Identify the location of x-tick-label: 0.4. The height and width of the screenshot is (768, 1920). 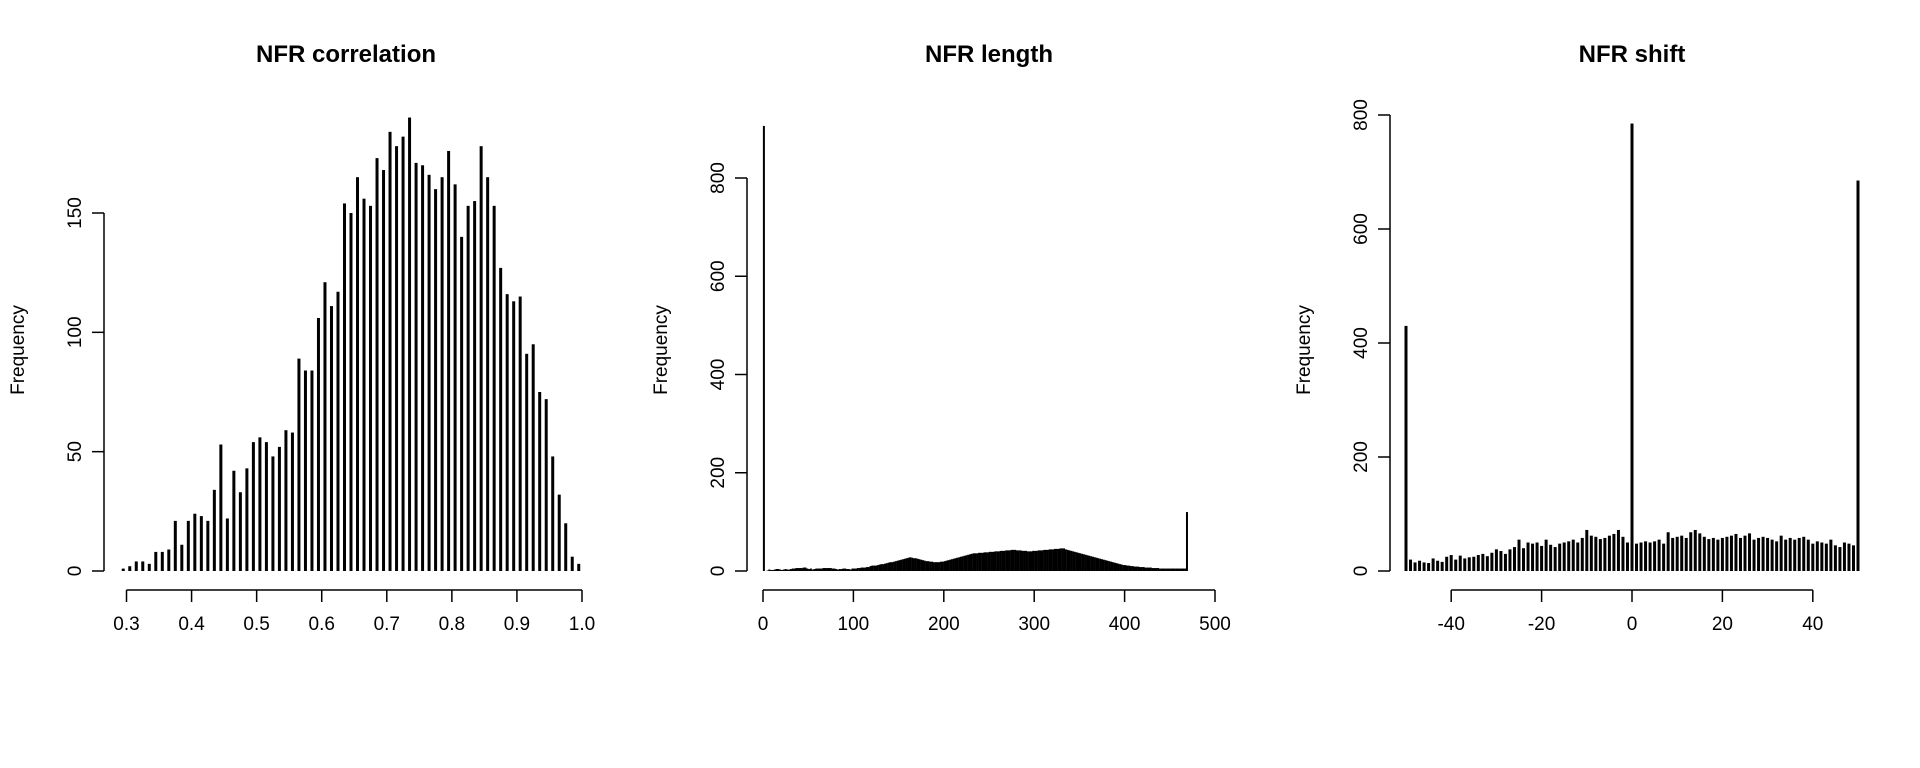
(191, 624).